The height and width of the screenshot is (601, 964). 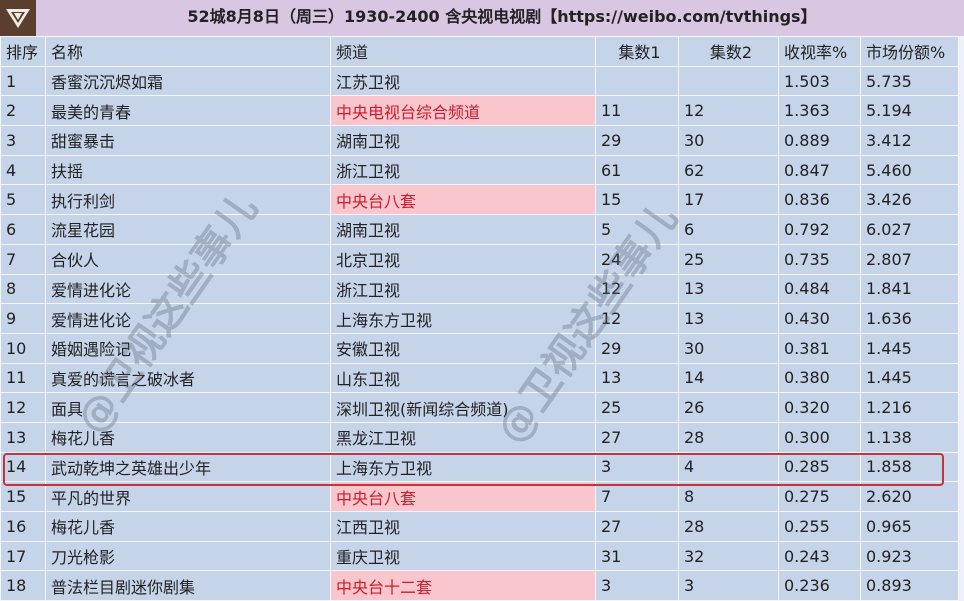 I want to click on rating-cell: 0.300, so click(x=819, y=437).